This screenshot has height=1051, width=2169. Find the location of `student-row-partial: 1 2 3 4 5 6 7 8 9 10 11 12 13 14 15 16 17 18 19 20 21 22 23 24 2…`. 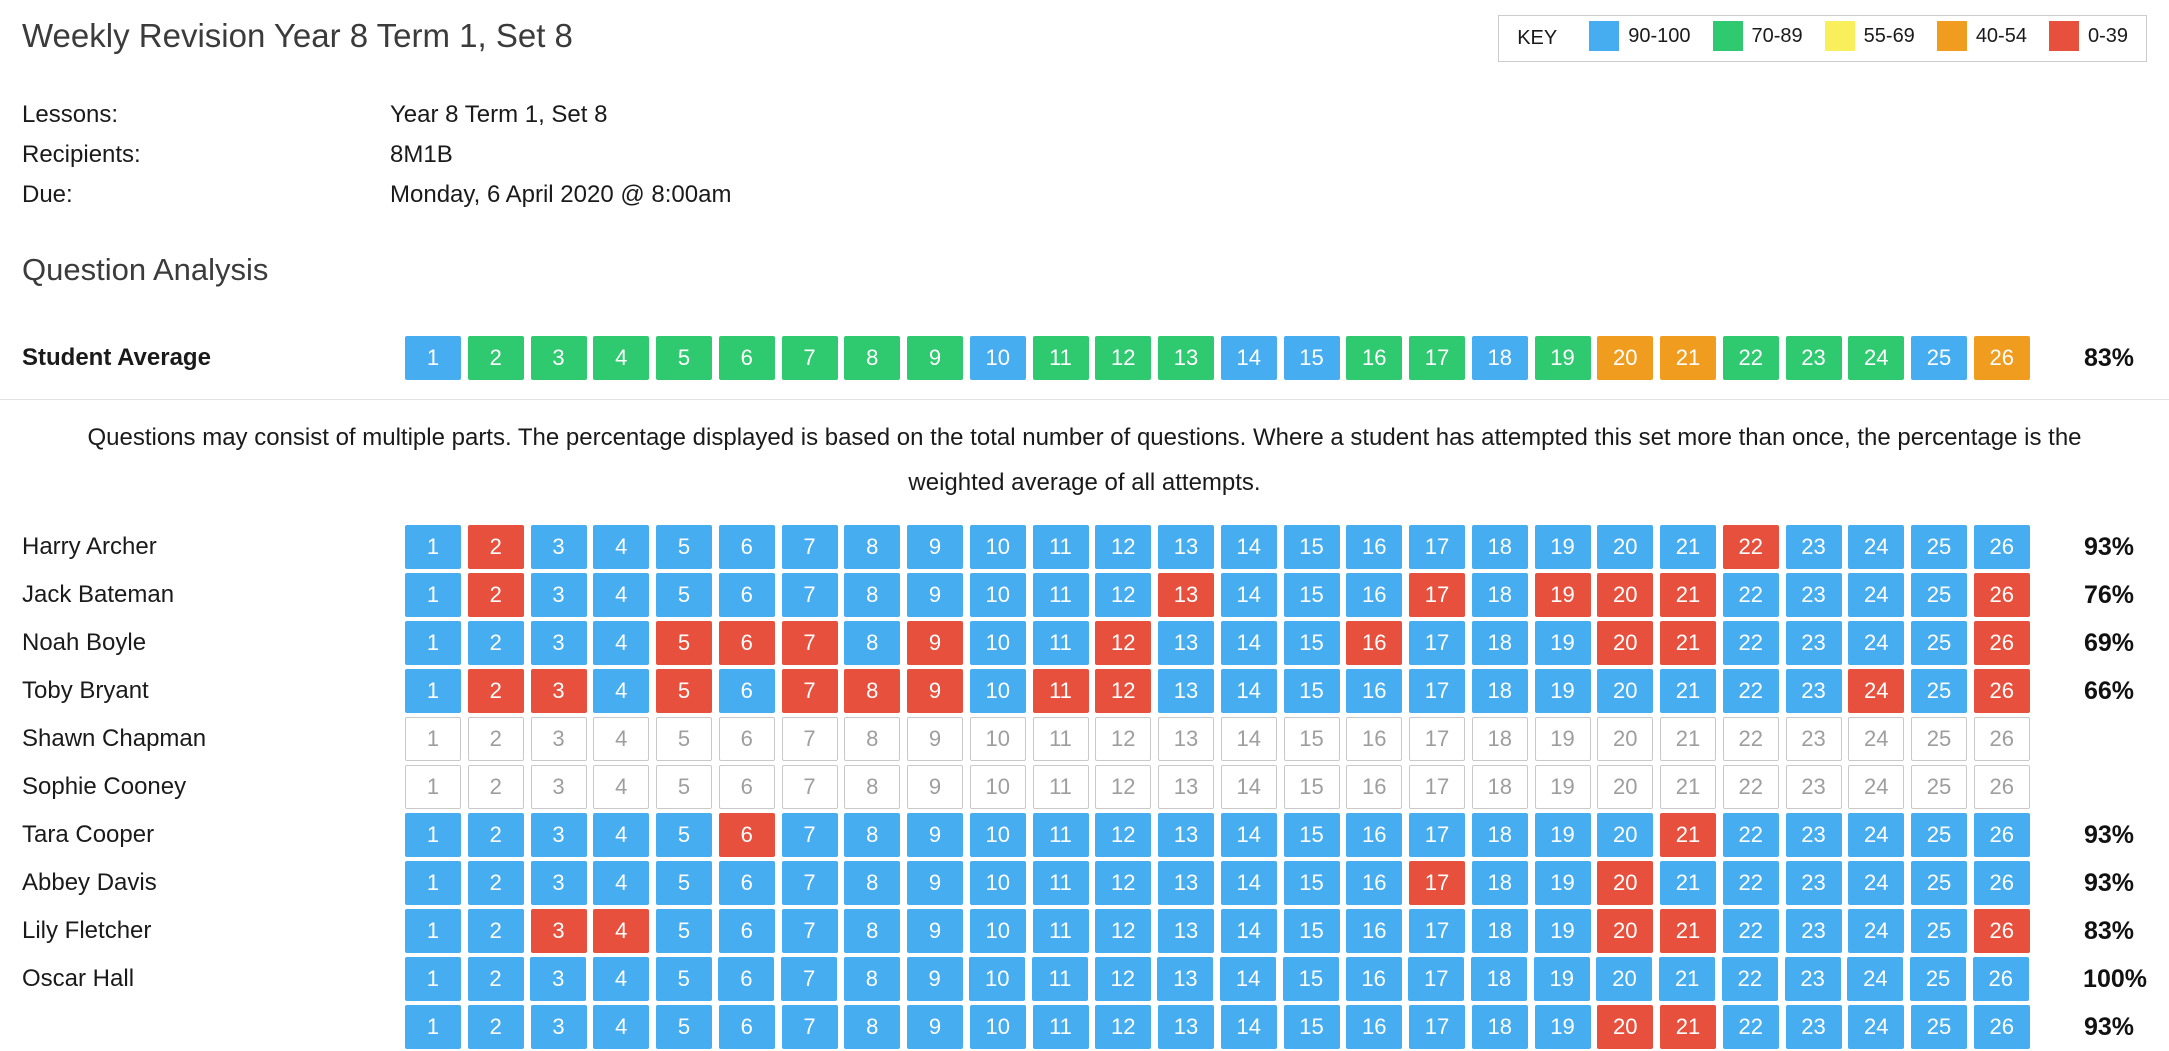

student-row-partial: 1 2 3 4 5 6 7 8 9 10 11 12 13 14 15 16 17 18 19 20 21 22 23 24 2… is located at coordinates (1084, 1027).